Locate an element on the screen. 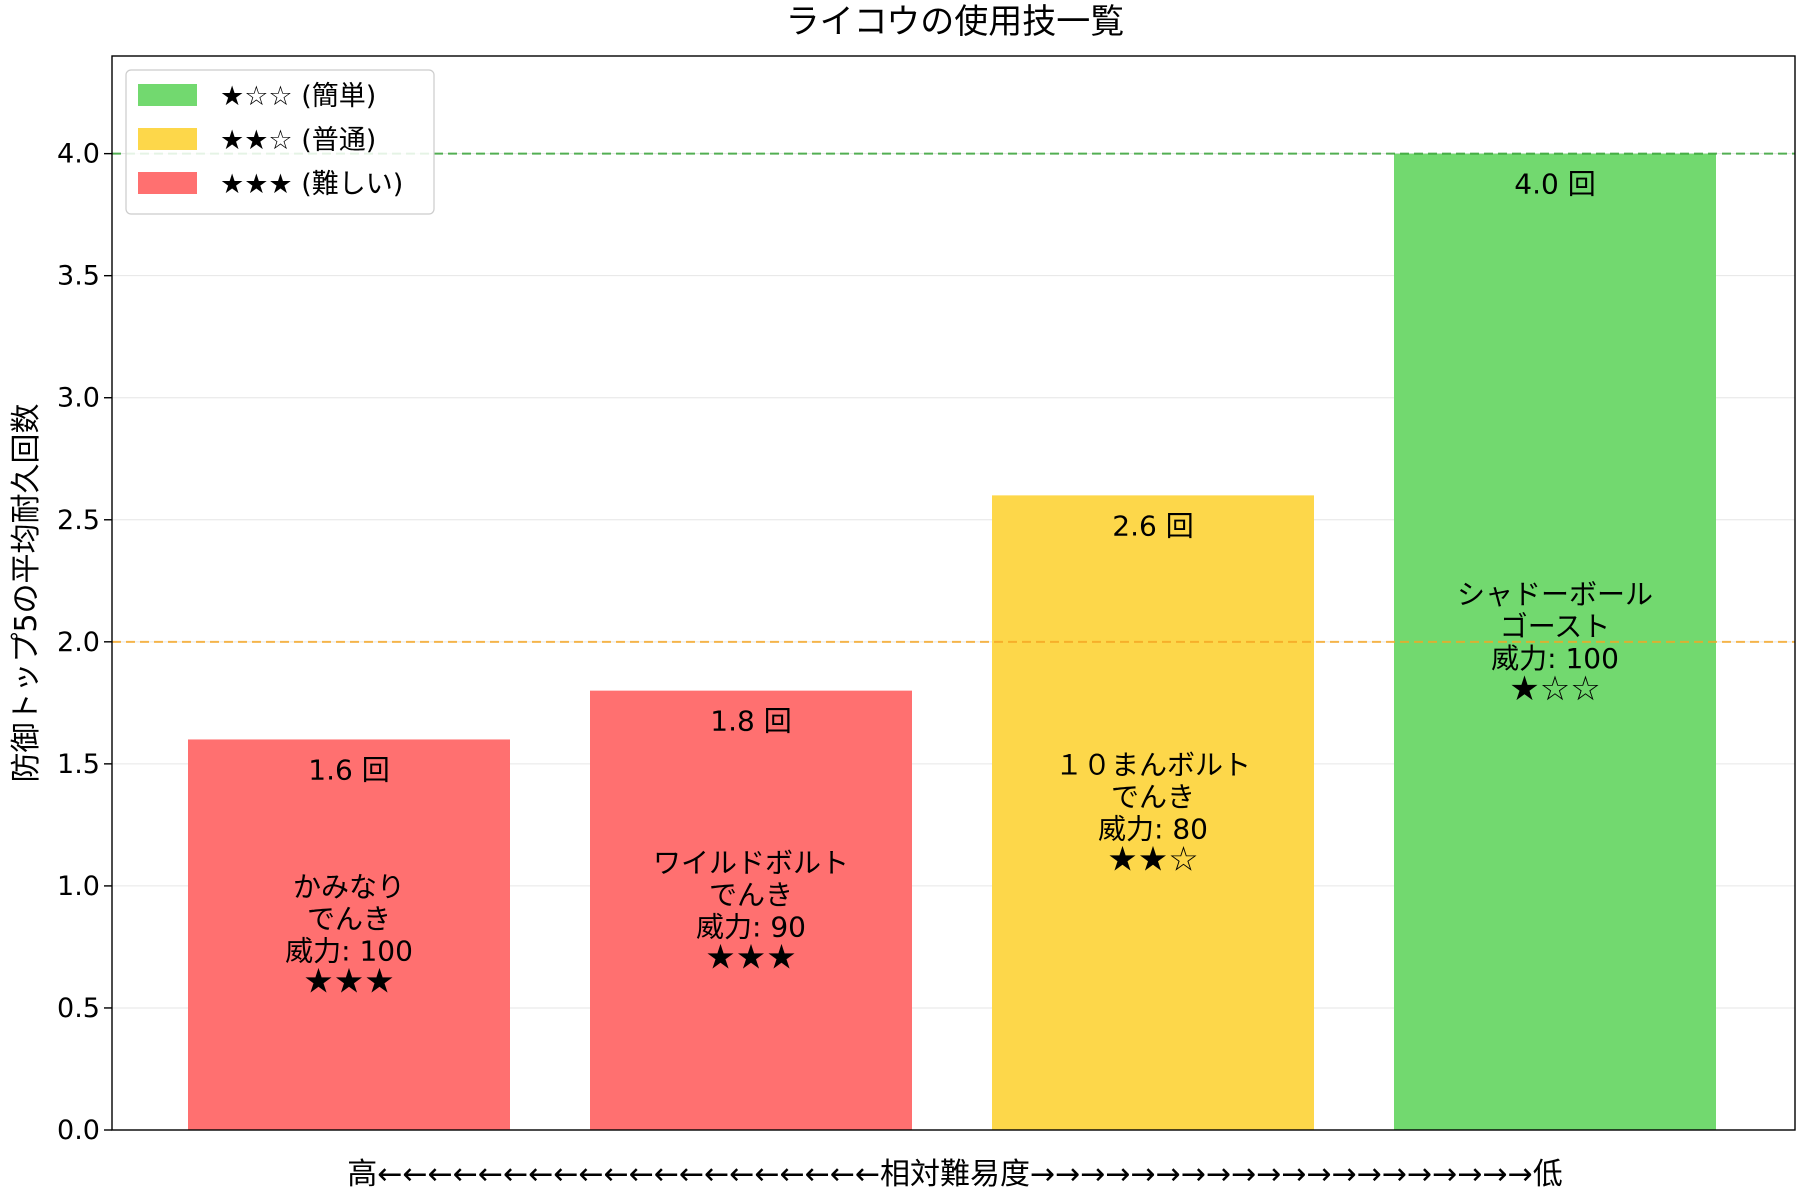 The height and width of the screenshot is (1198, 1800). bar-move-name: ワイルドボルト is located at coordinates (751, 862).